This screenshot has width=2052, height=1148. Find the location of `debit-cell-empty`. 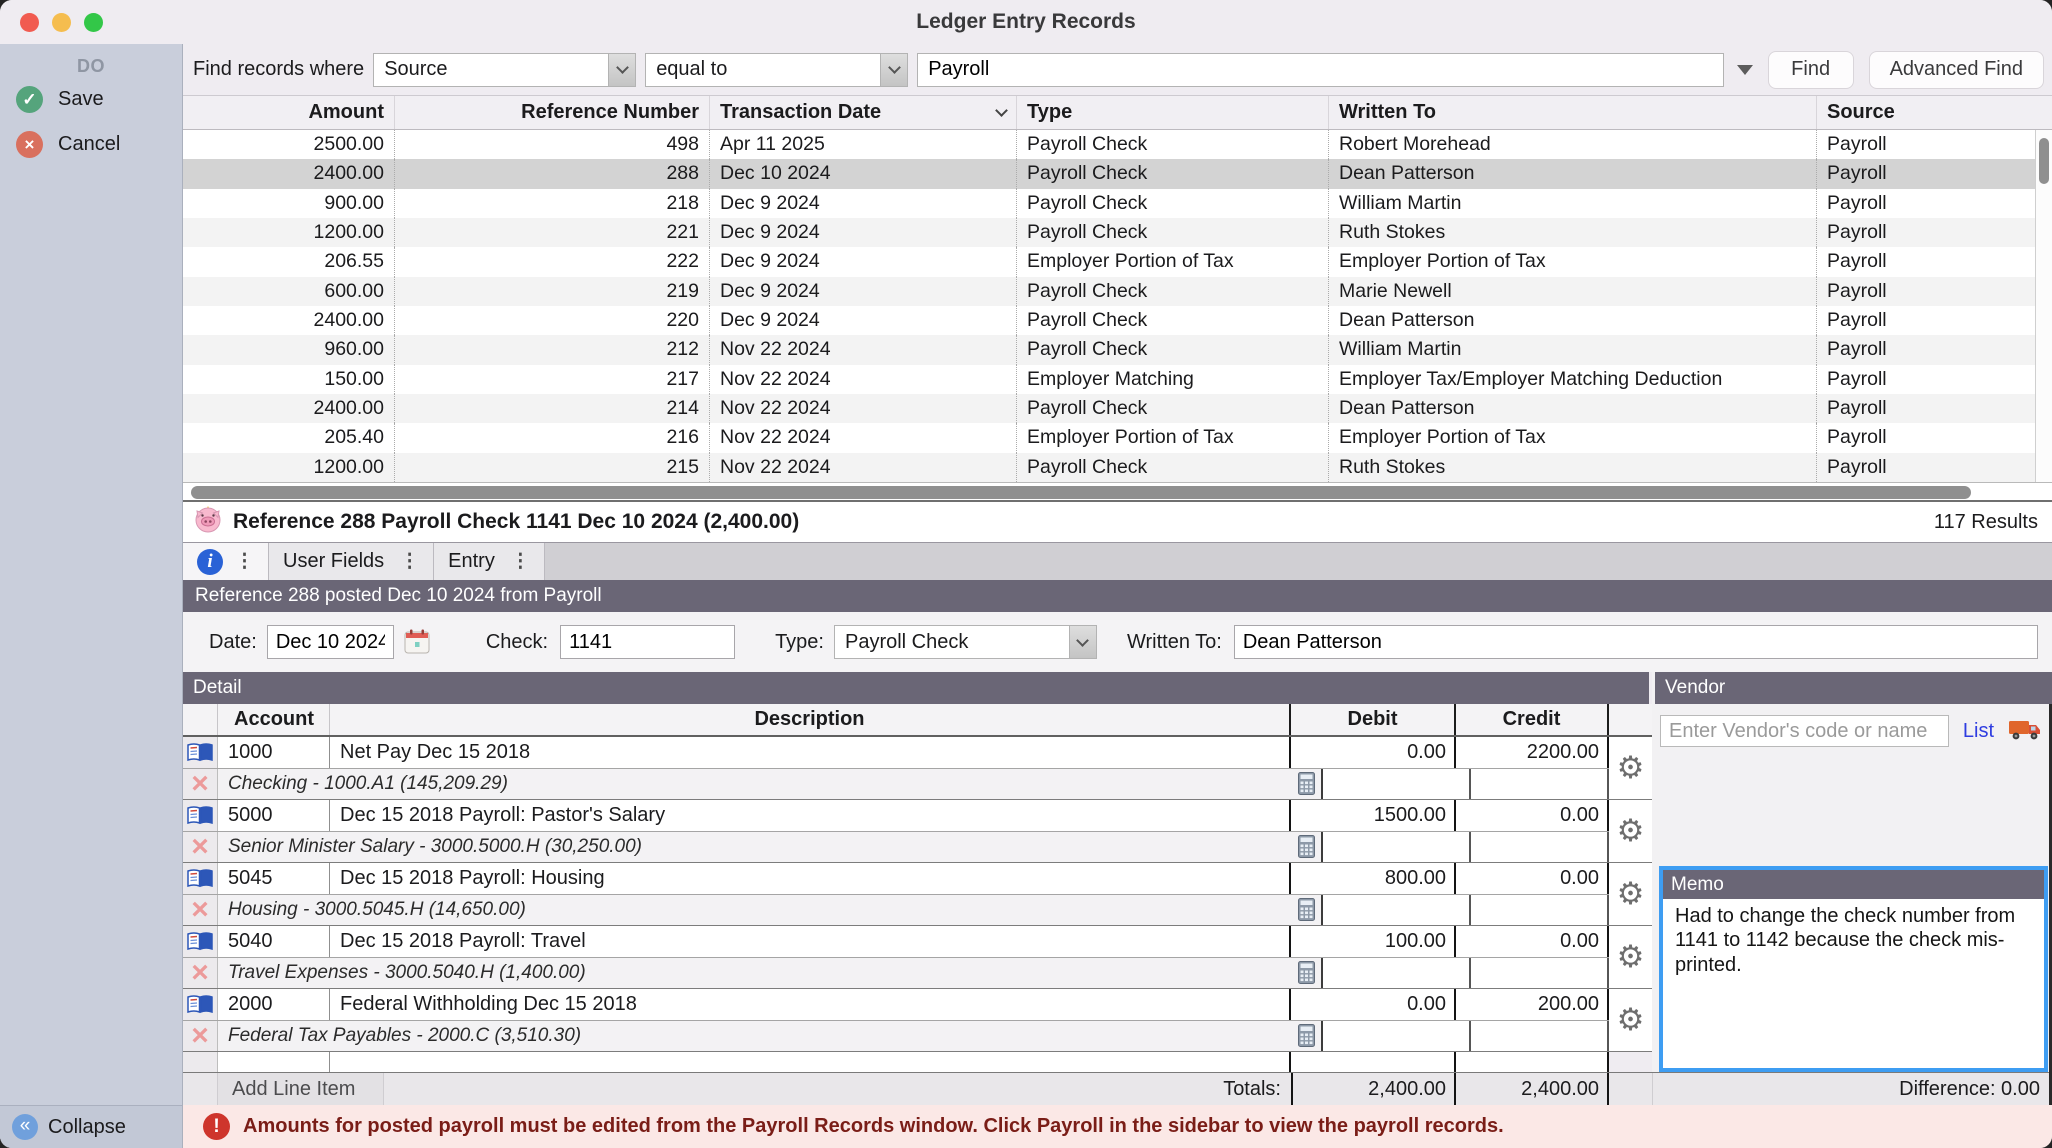

debit-cell-empty is located at coordinates (1373, 1062).